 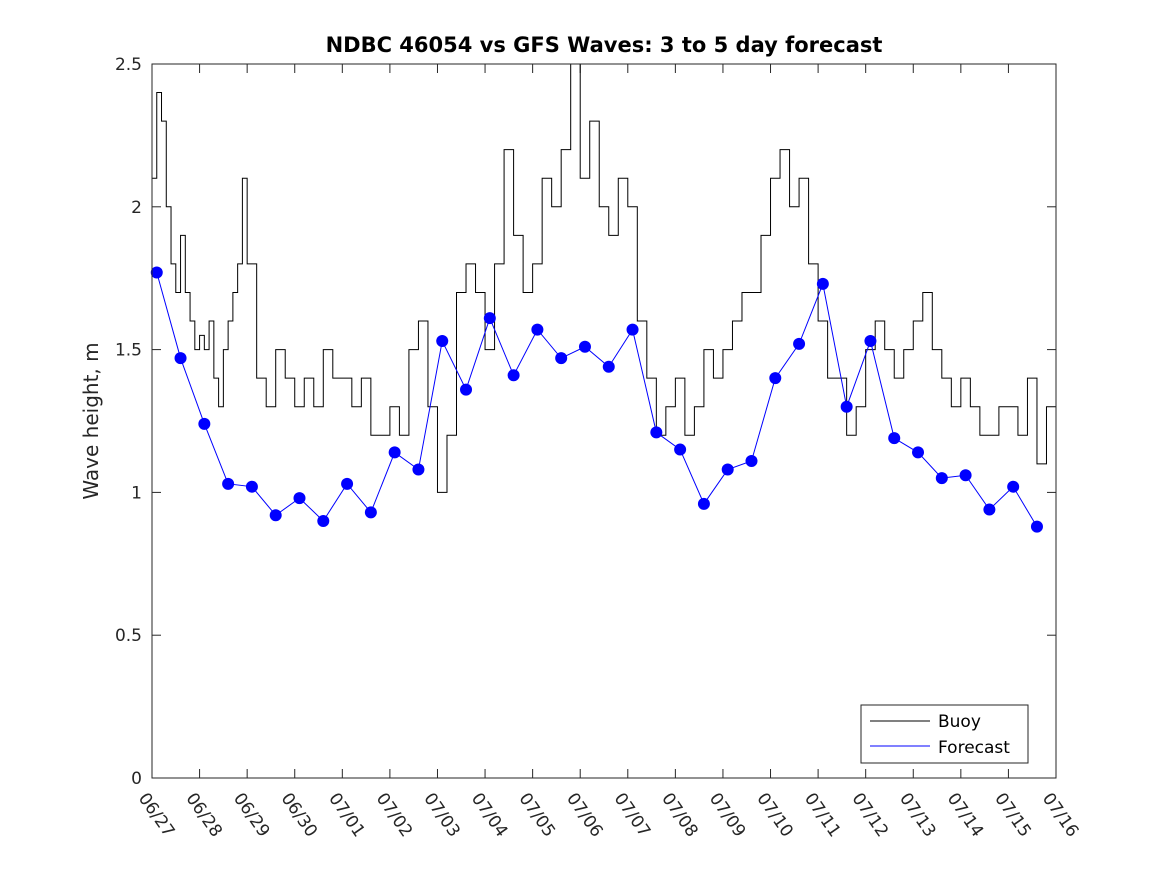 I want to click on y-tick-label: 2.5, so click(x=128, y=65).